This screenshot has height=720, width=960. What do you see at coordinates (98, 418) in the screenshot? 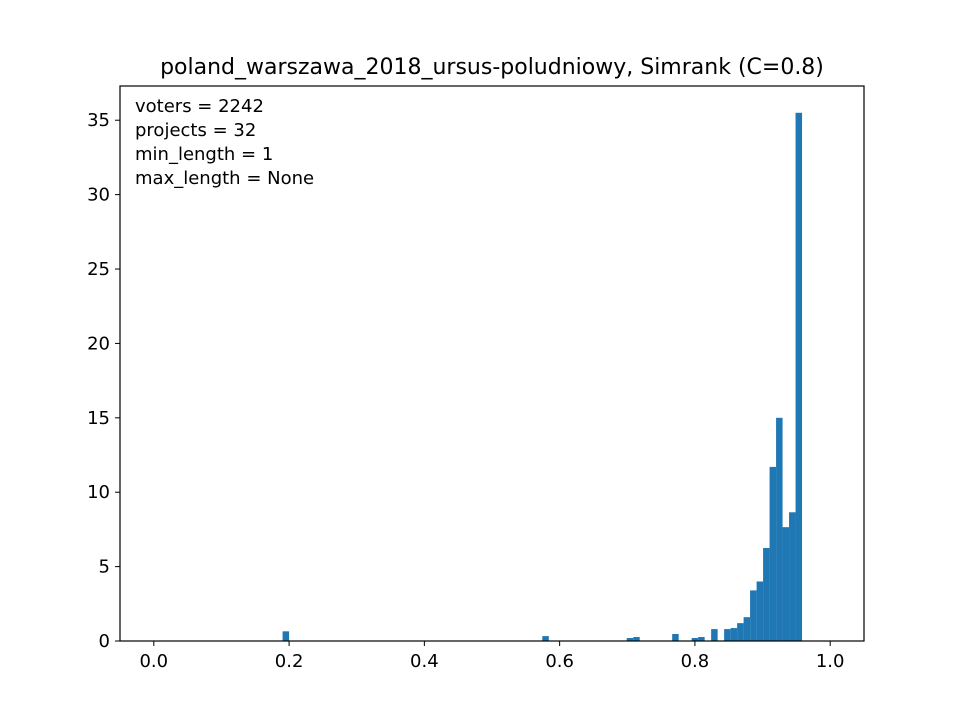
I see `y-tick-label: 15` at bounding box center [98, 418].